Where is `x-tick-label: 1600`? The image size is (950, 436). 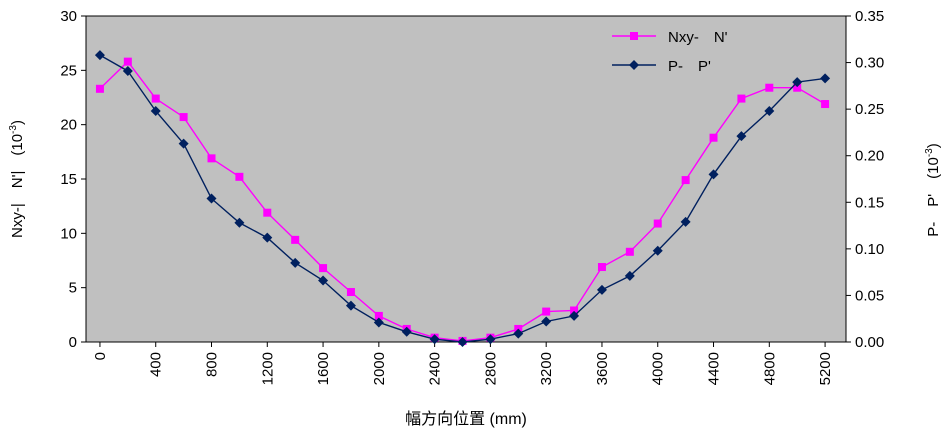
x-tick-label: 1600 is located at coordinates (323, 368).